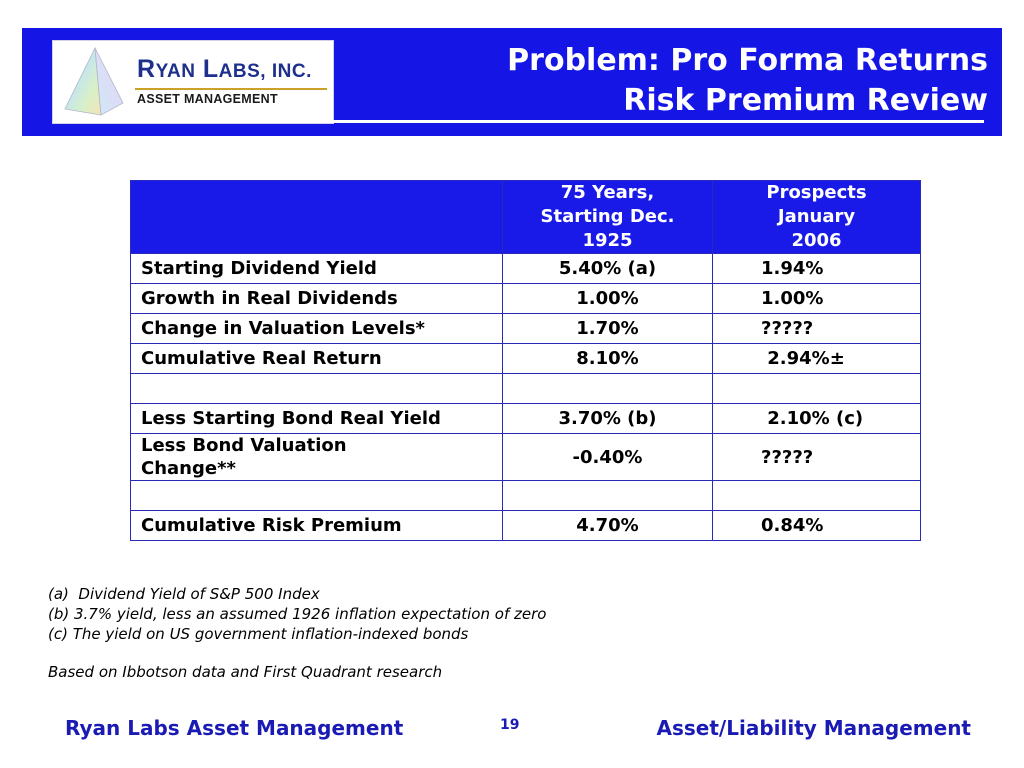 The width and height of the screenshot is (1024, 768). What do you see at coordinates (234, 728) in the screenshot?
I see `footer-company: Ryan Labs Asset Management` at bounding box center [234, 728].